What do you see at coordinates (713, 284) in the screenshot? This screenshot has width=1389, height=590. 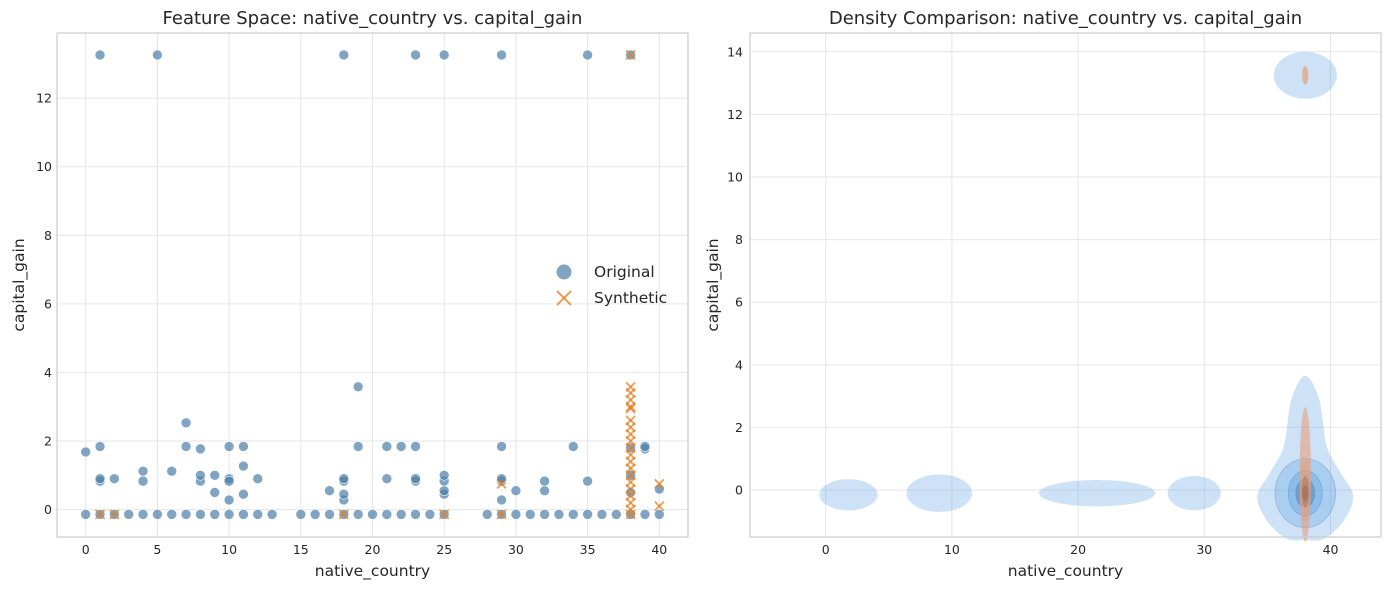 I see `density-y-axis-label: capital_gain` at bounding box center [713, 284].